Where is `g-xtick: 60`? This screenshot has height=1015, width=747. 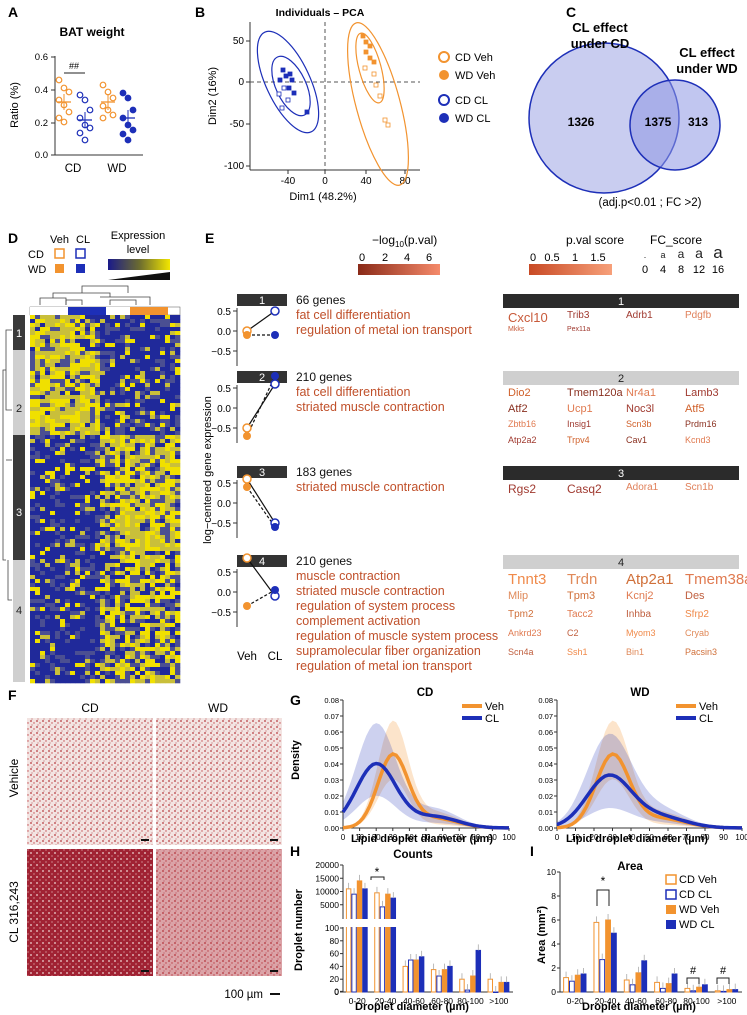 g-xtick: 60 is located at coordinates (668, 837).